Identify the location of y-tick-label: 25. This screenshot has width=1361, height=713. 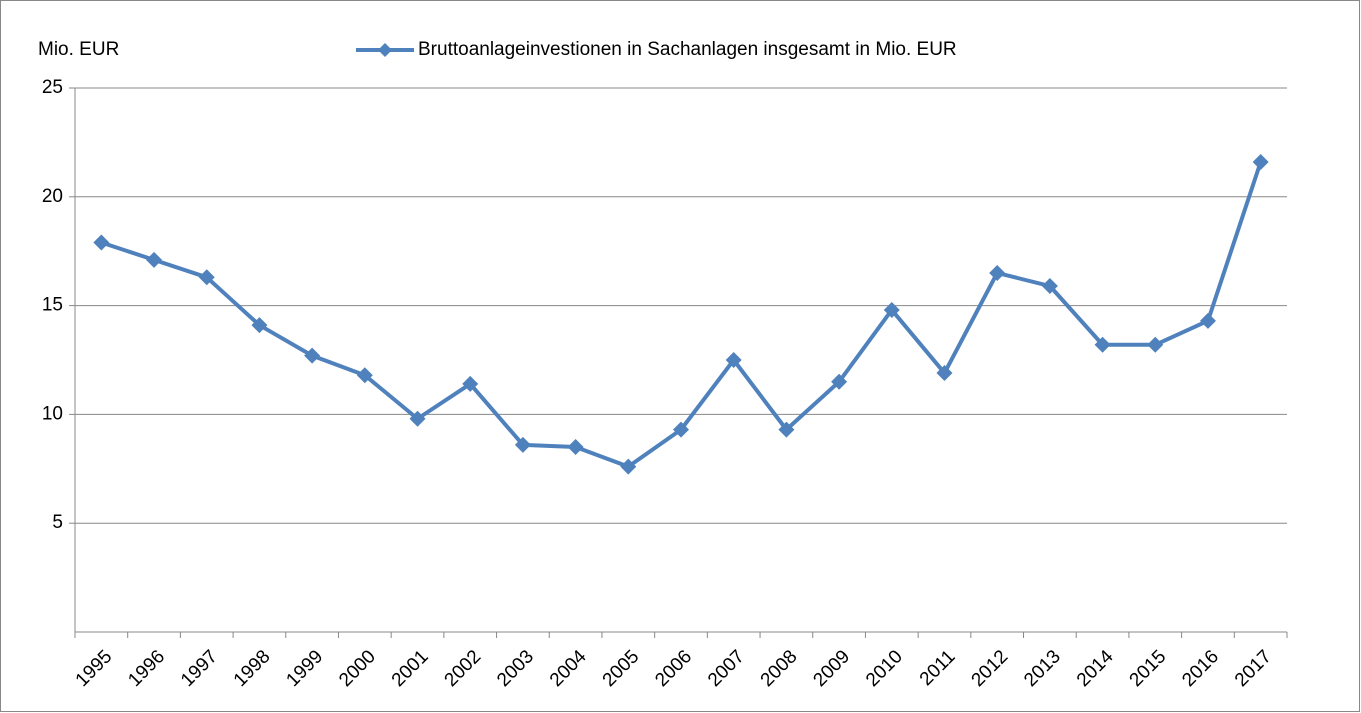
(52, 87).